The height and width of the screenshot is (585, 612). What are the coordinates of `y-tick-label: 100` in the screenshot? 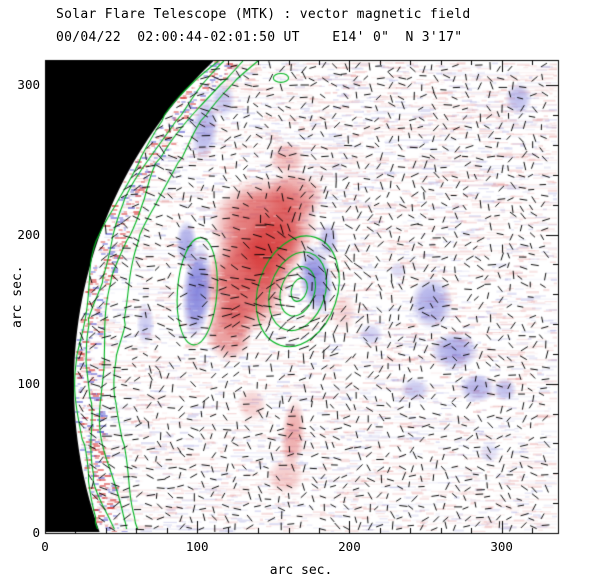 It's located at (28, 383).